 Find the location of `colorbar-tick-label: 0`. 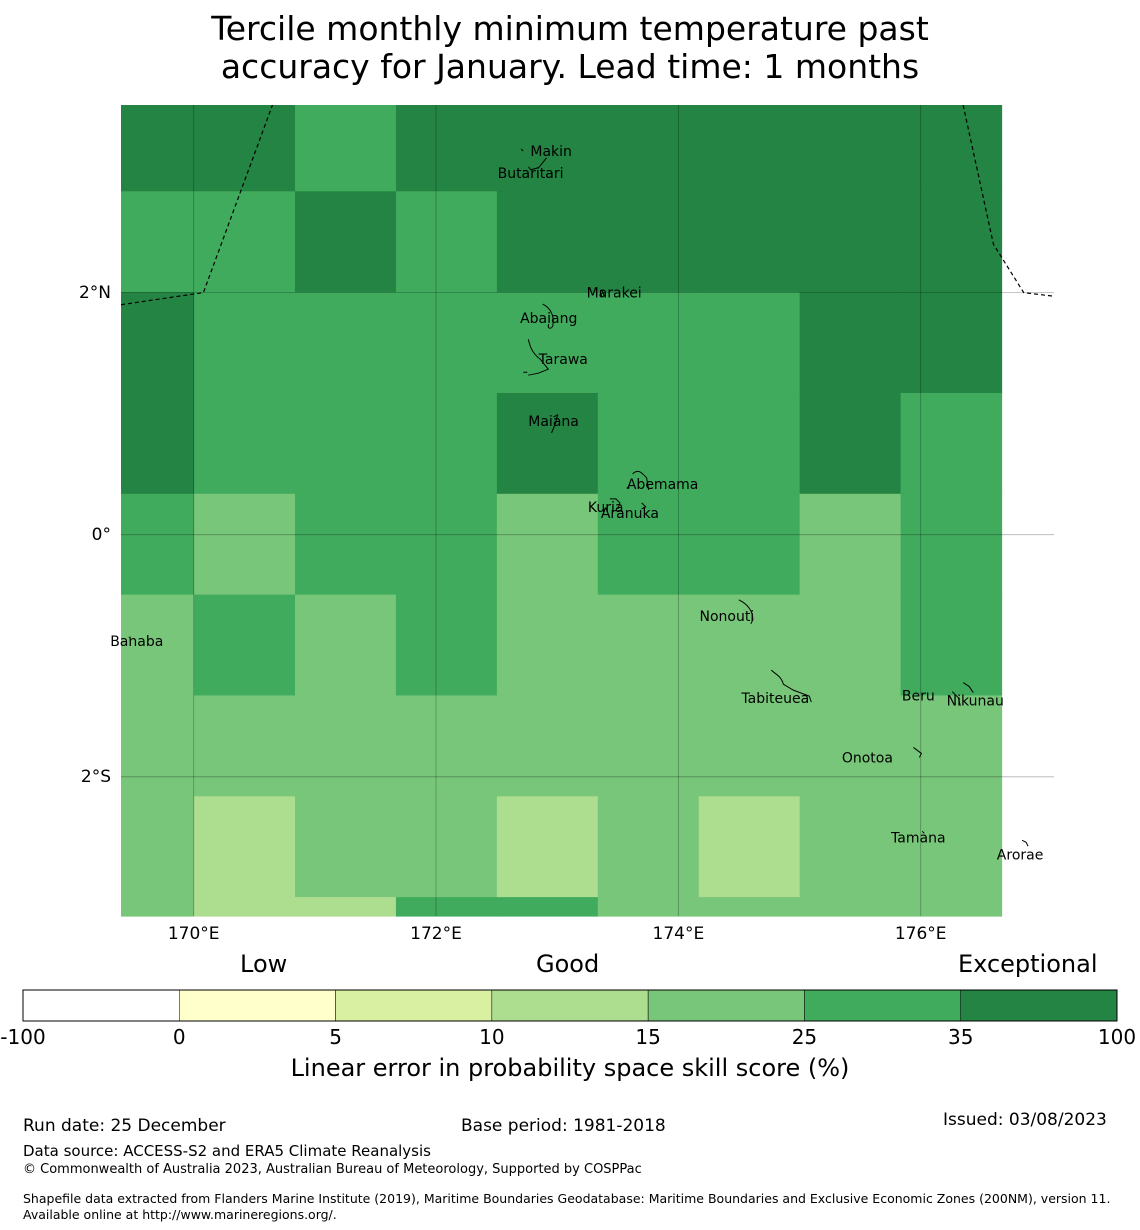

colorbar-tick-label: 0 is located at coordinates (179, 1037).